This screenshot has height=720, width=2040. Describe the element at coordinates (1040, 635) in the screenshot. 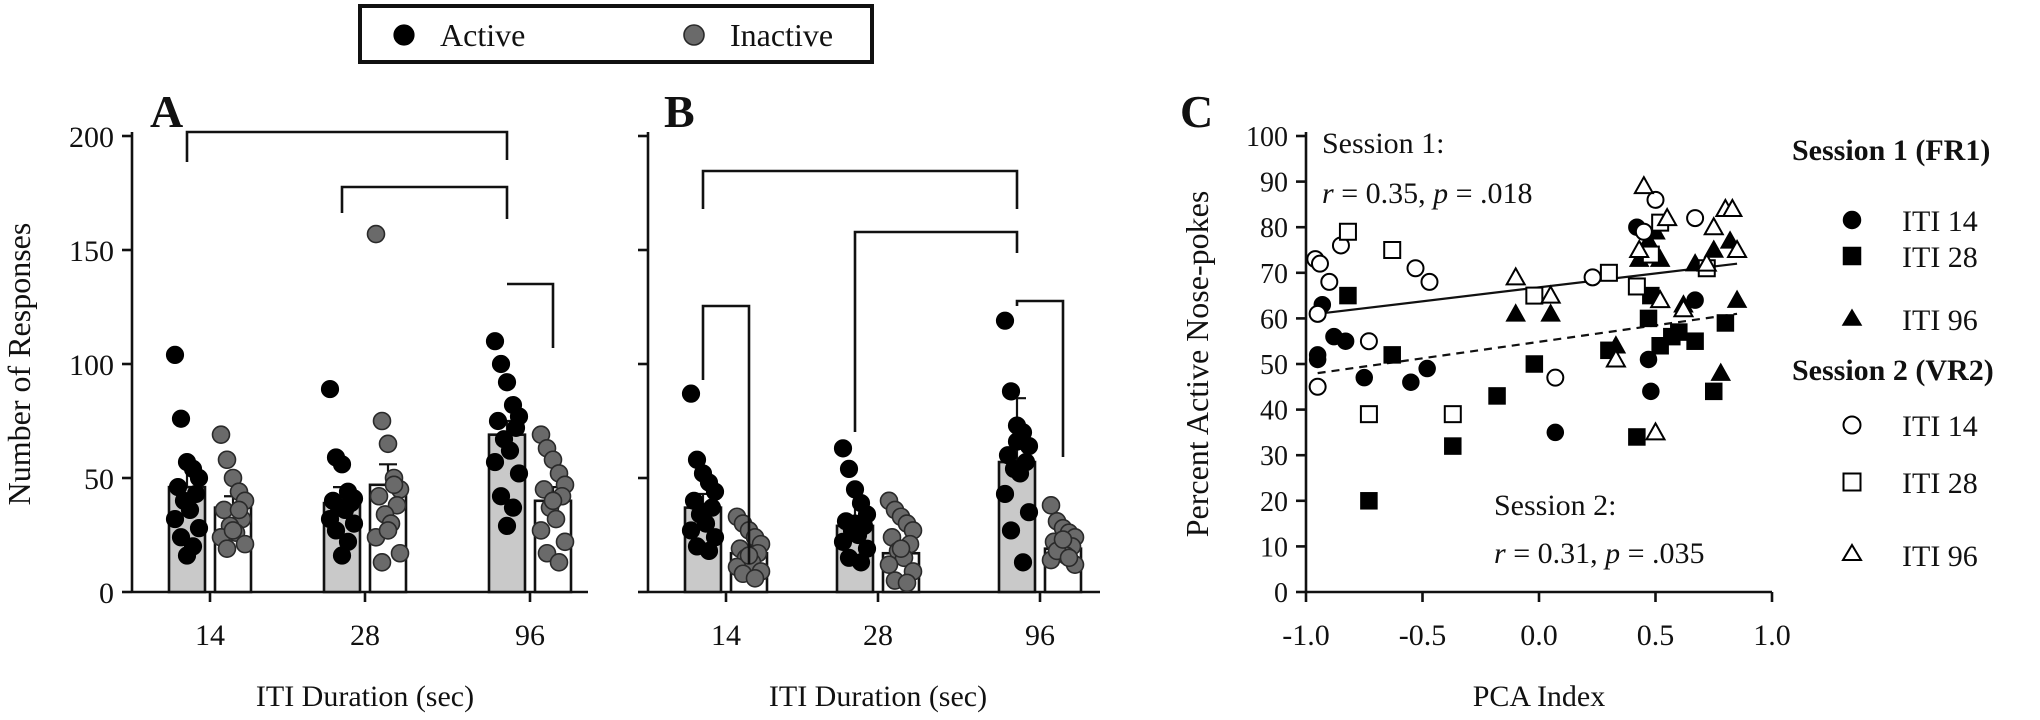

I see `panel-b-xtick-label: 96` at that location.